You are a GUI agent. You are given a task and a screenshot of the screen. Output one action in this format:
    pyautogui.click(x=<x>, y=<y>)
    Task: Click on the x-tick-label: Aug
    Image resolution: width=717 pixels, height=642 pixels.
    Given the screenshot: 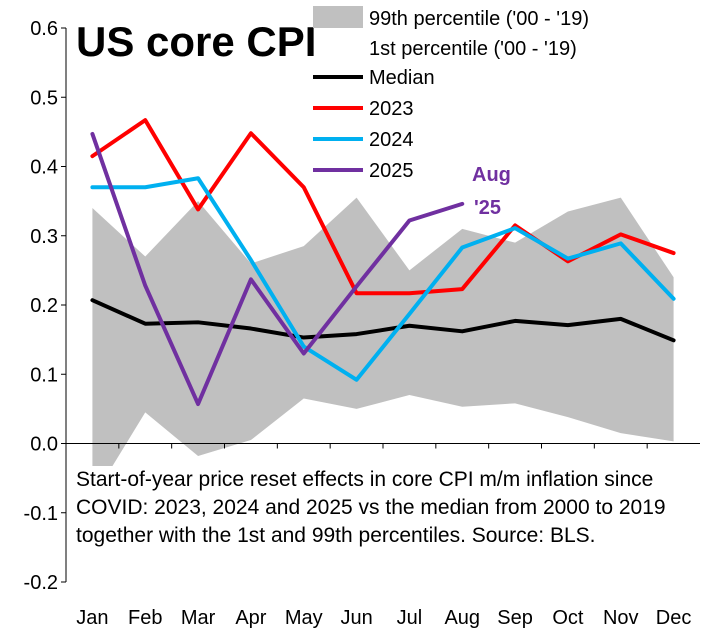 What is the action you would take?
    pyautogui.click(x=462, y=618)
    